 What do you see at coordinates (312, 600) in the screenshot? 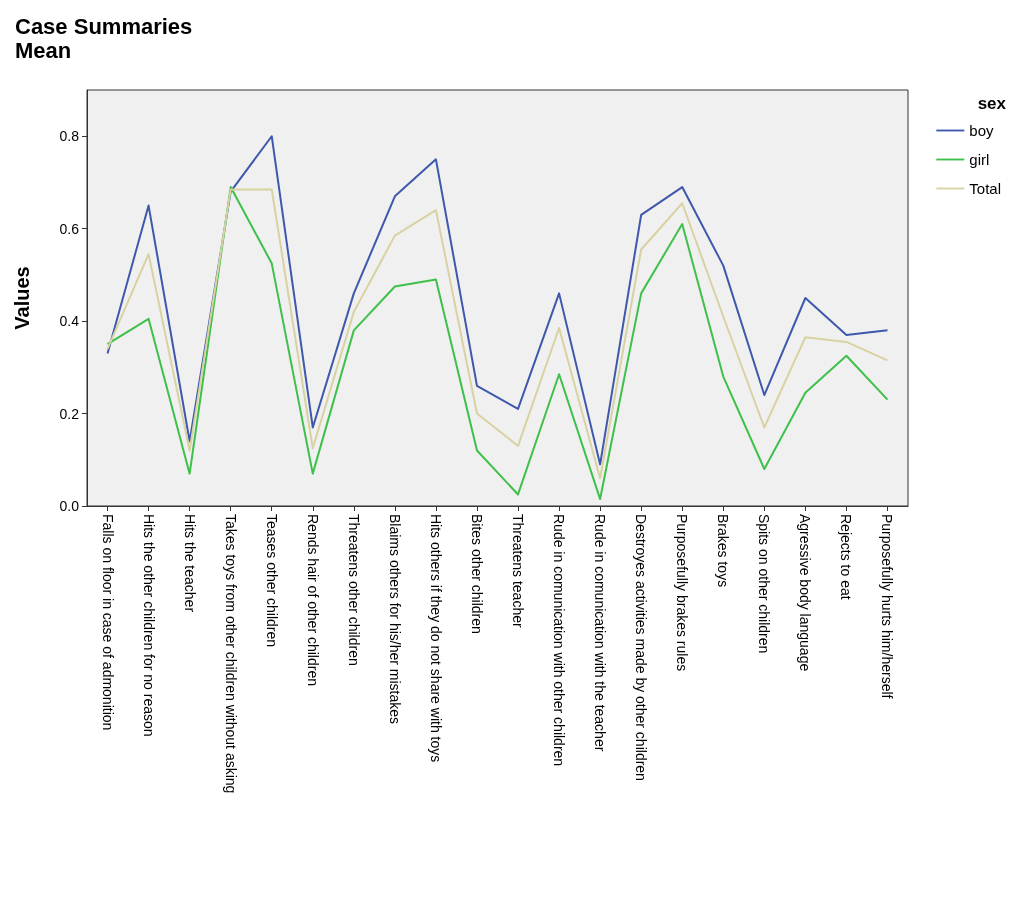
I see `x-tick-label: Rends hair of other children` at bounding box center [312, 600].